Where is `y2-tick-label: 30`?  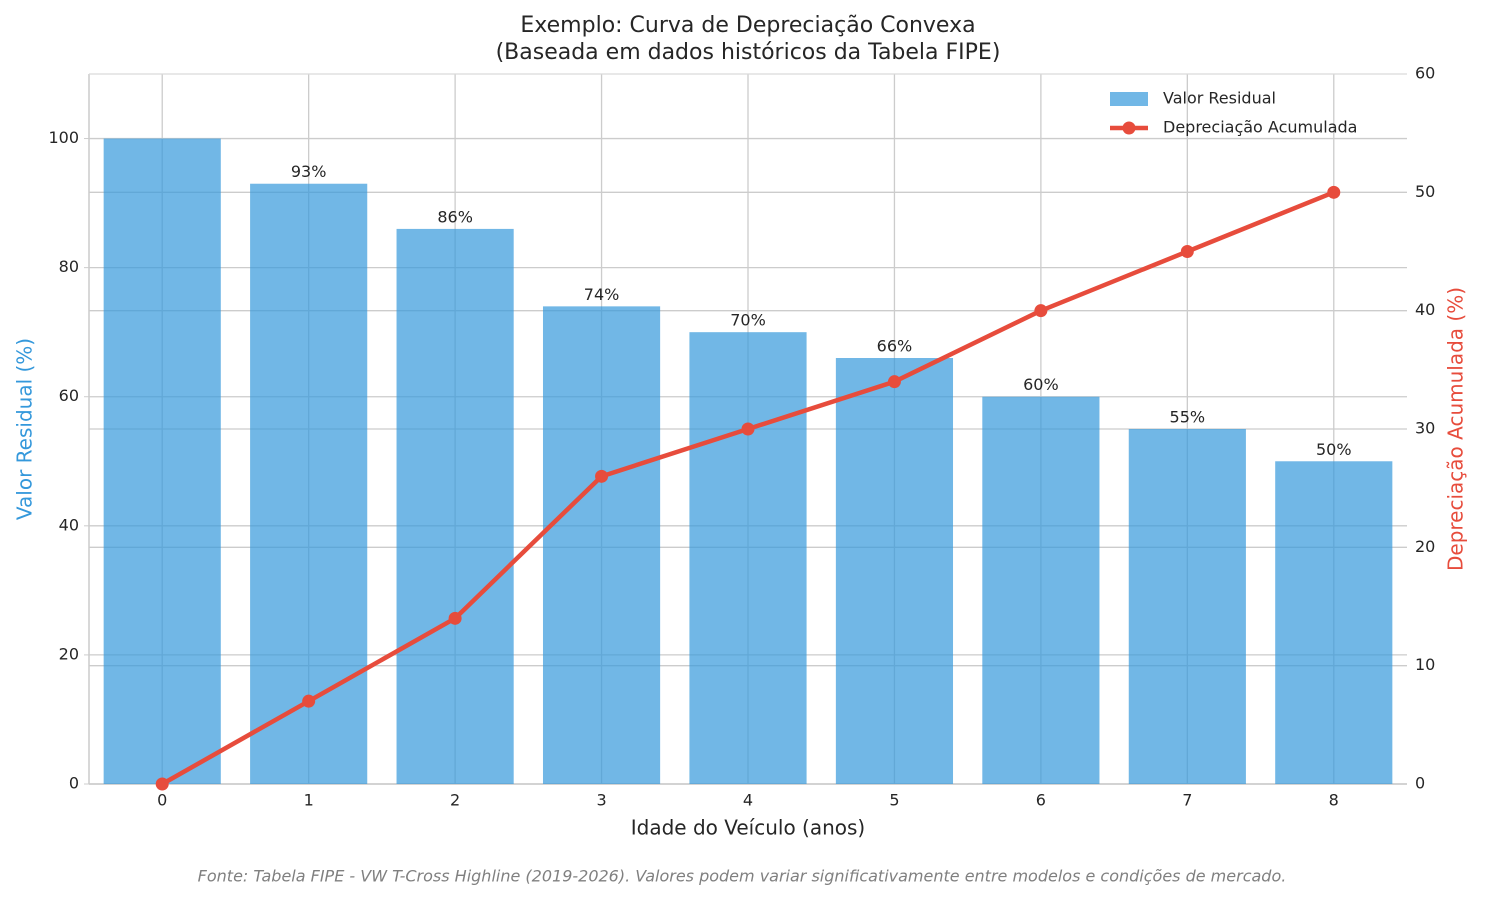
y2-tick-label: 30 is located at coordinates (1425, 428).